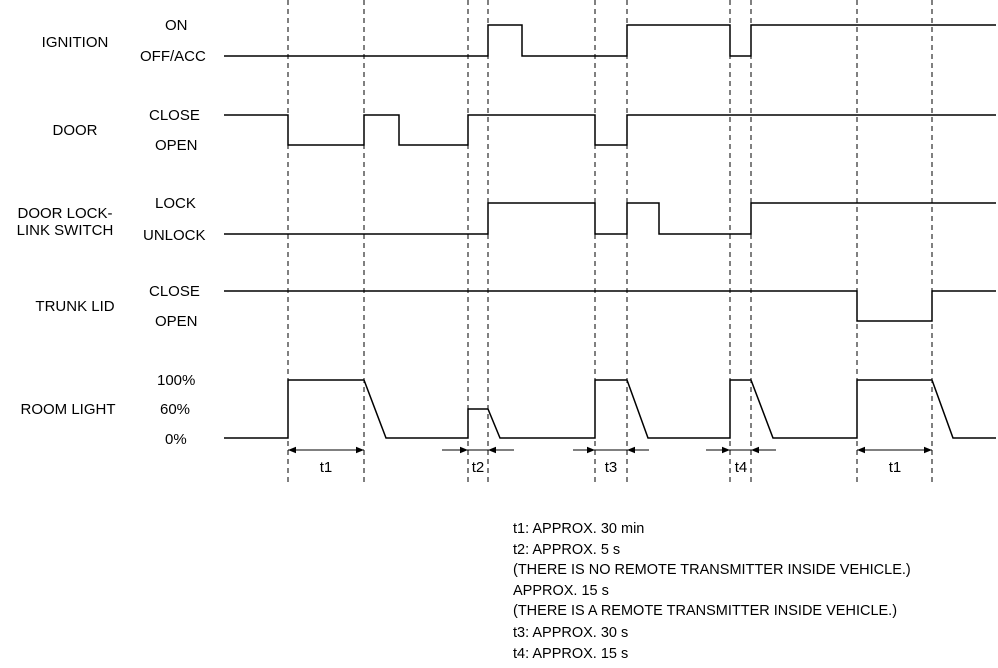 This screenshot has height=668, width=998. I want to click on level-label-door-open: OPEN, so click(176, 145).